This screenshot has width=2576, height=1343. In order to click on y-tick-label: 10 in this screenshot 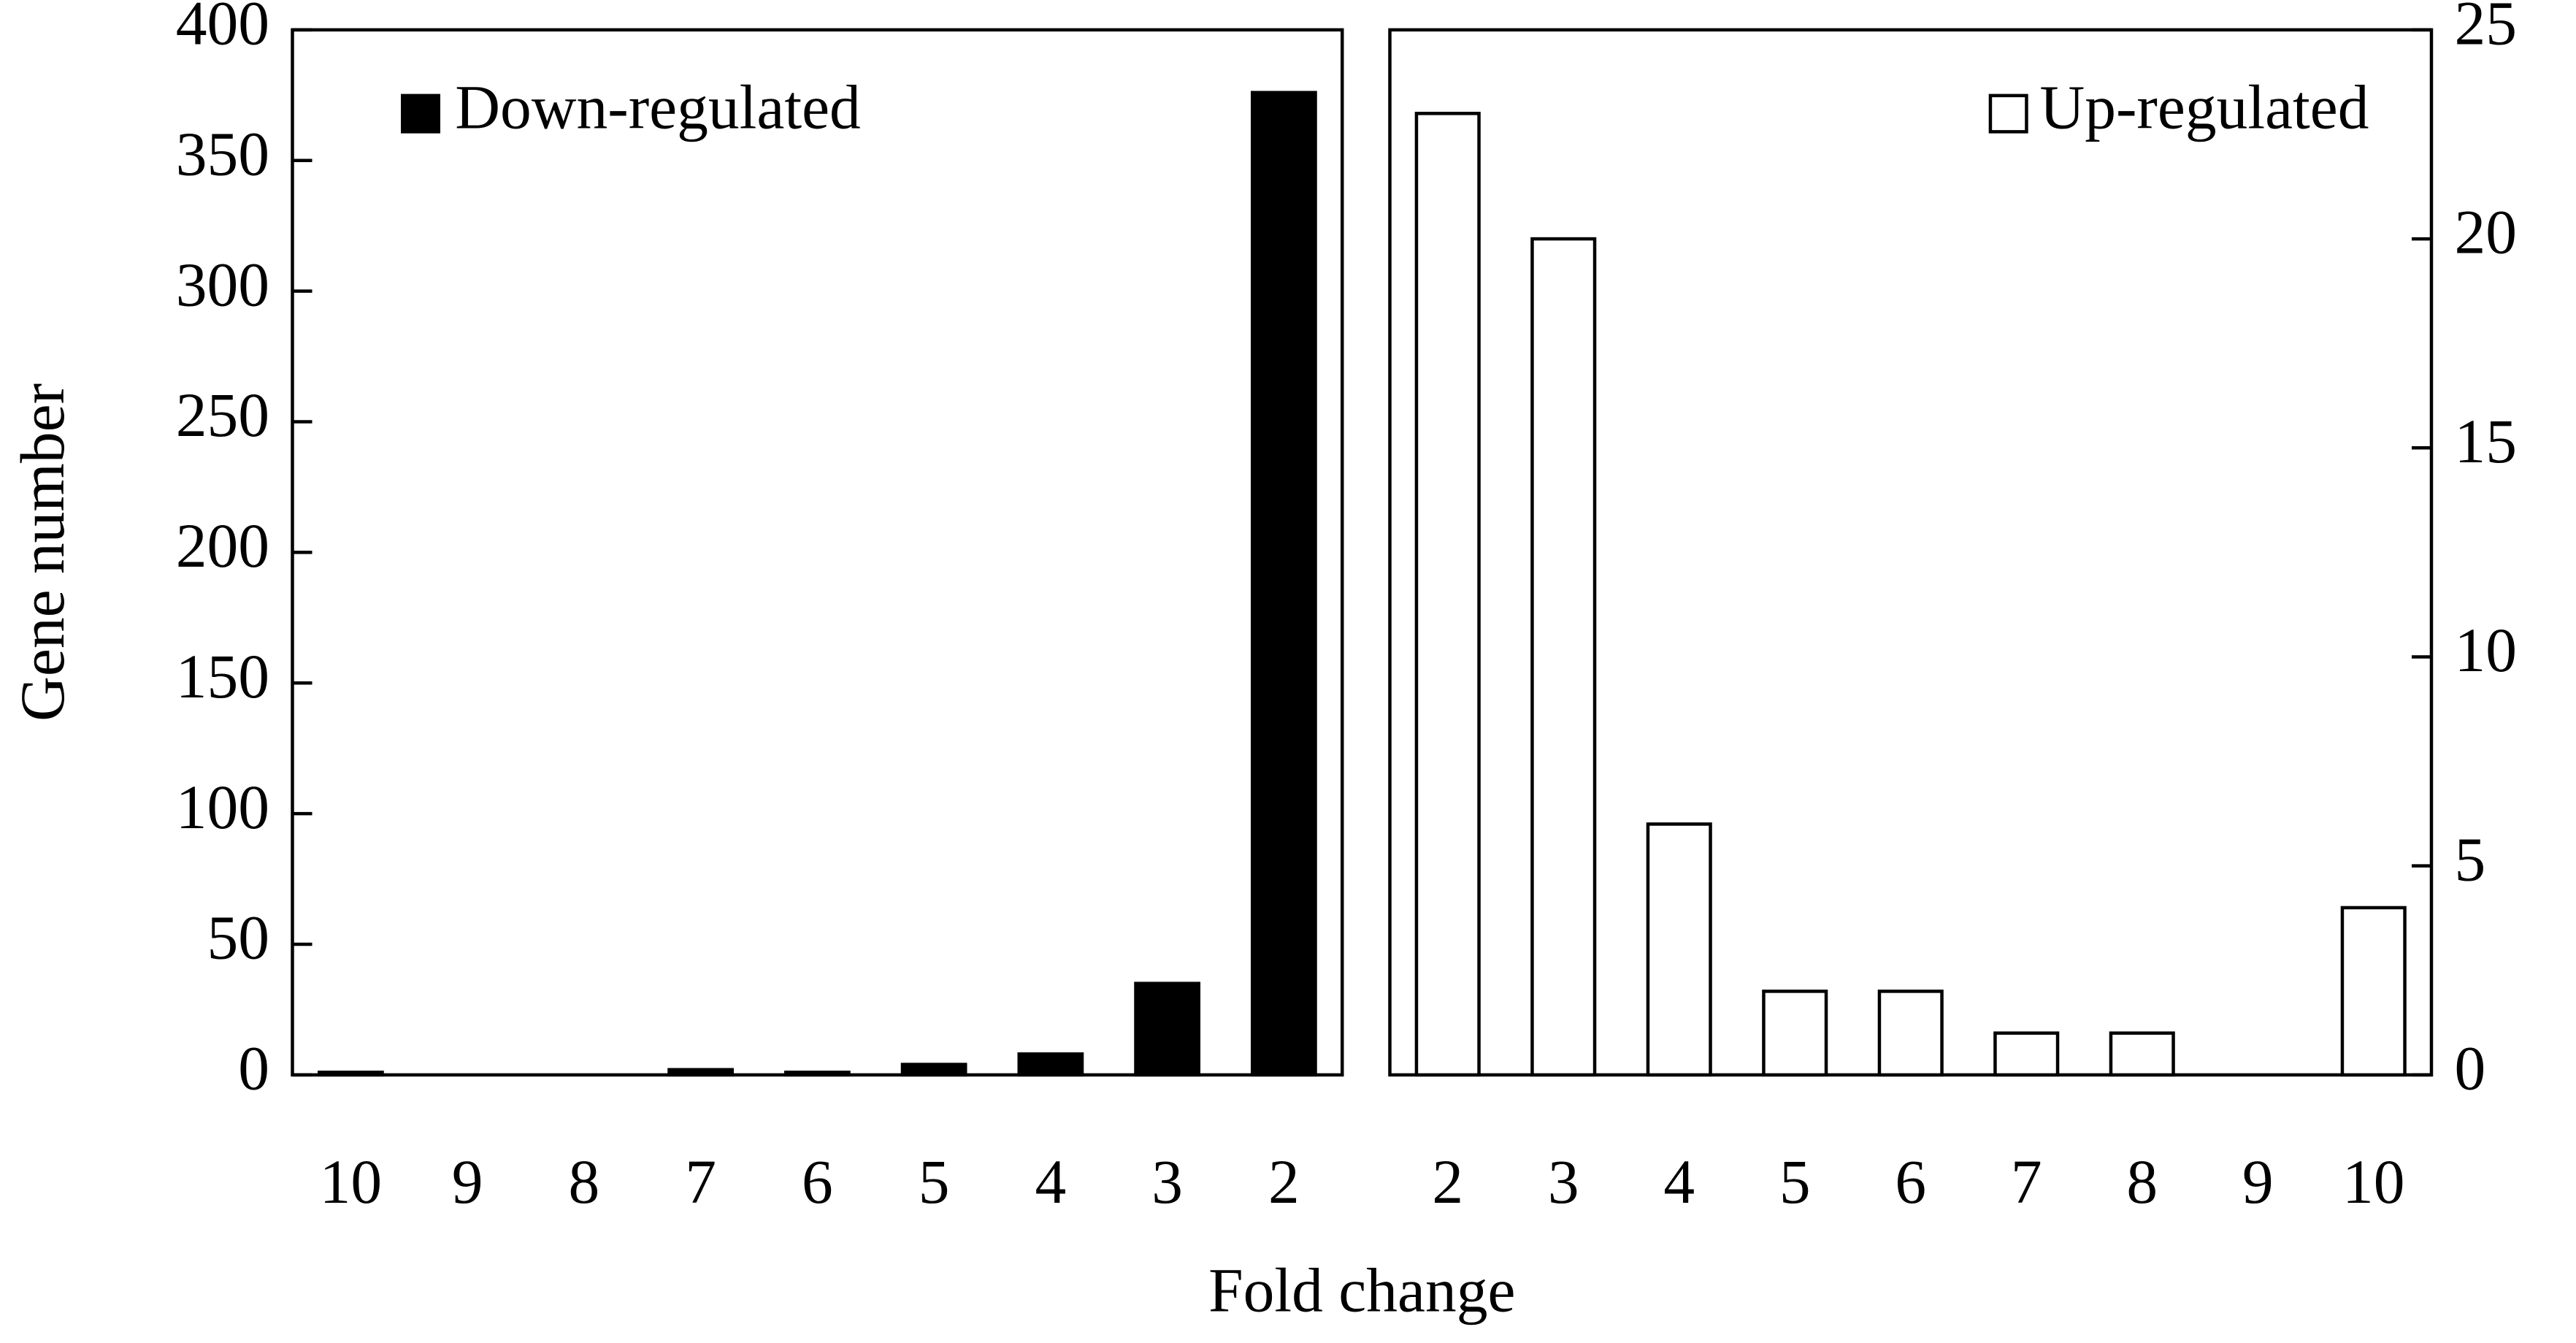, I will do `click(2486, 650)`.